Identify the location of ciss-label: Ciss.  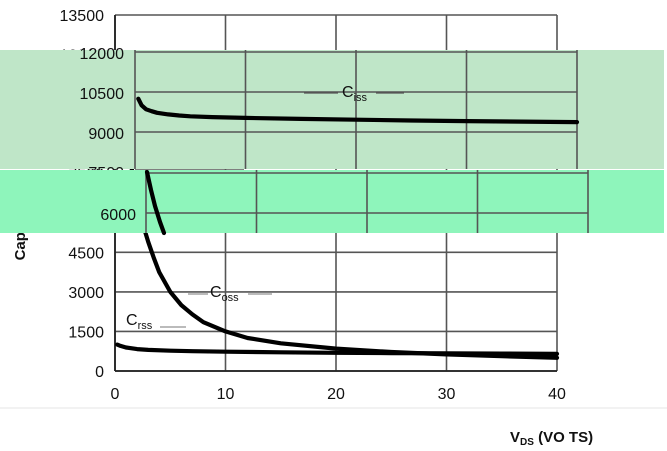
(354, 94).